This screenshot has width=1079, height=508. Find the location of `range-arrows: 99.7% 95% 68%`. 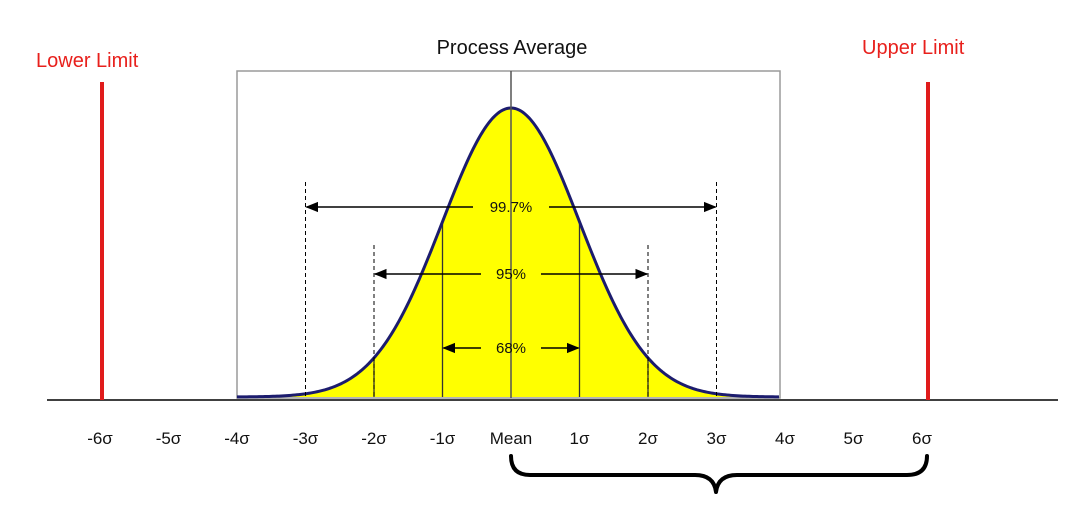

range-arrows: 99.7% 95% 68% is located at coordinates (511, 278).